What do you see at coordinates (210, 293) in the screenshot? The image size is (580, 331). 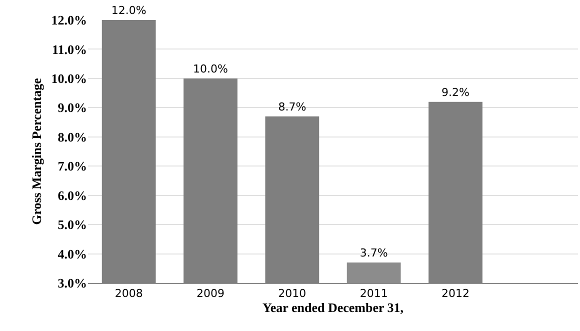 I see `x-tick-label: 2009` at bounding box center [210, 293].